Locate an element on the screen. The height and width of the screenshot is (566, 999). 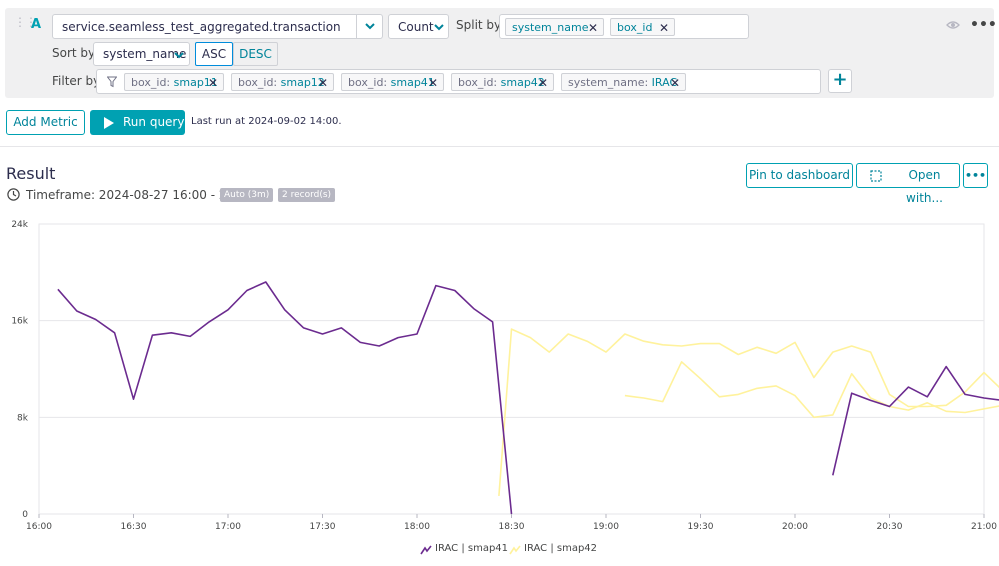
record-count-badge: 2 record(s) is located at coordinates (307, 195).